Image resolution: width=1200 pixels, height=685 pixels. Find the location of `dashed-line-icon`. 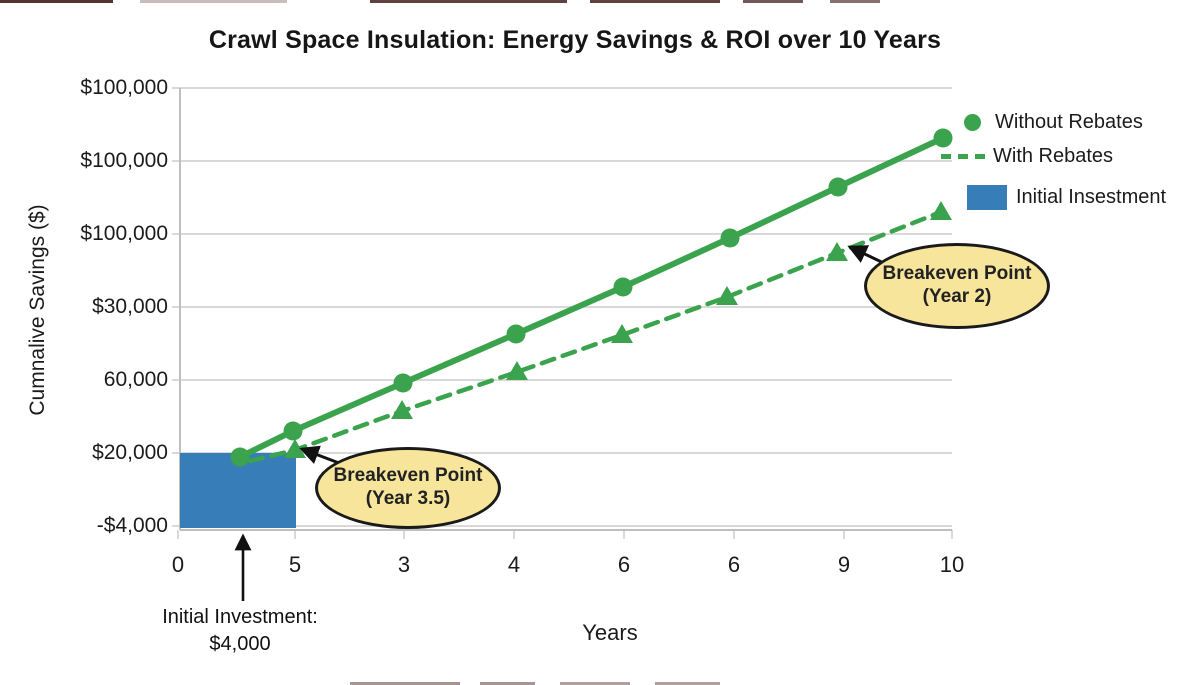

dashed-line-icon is located at coordinates (966, 156).